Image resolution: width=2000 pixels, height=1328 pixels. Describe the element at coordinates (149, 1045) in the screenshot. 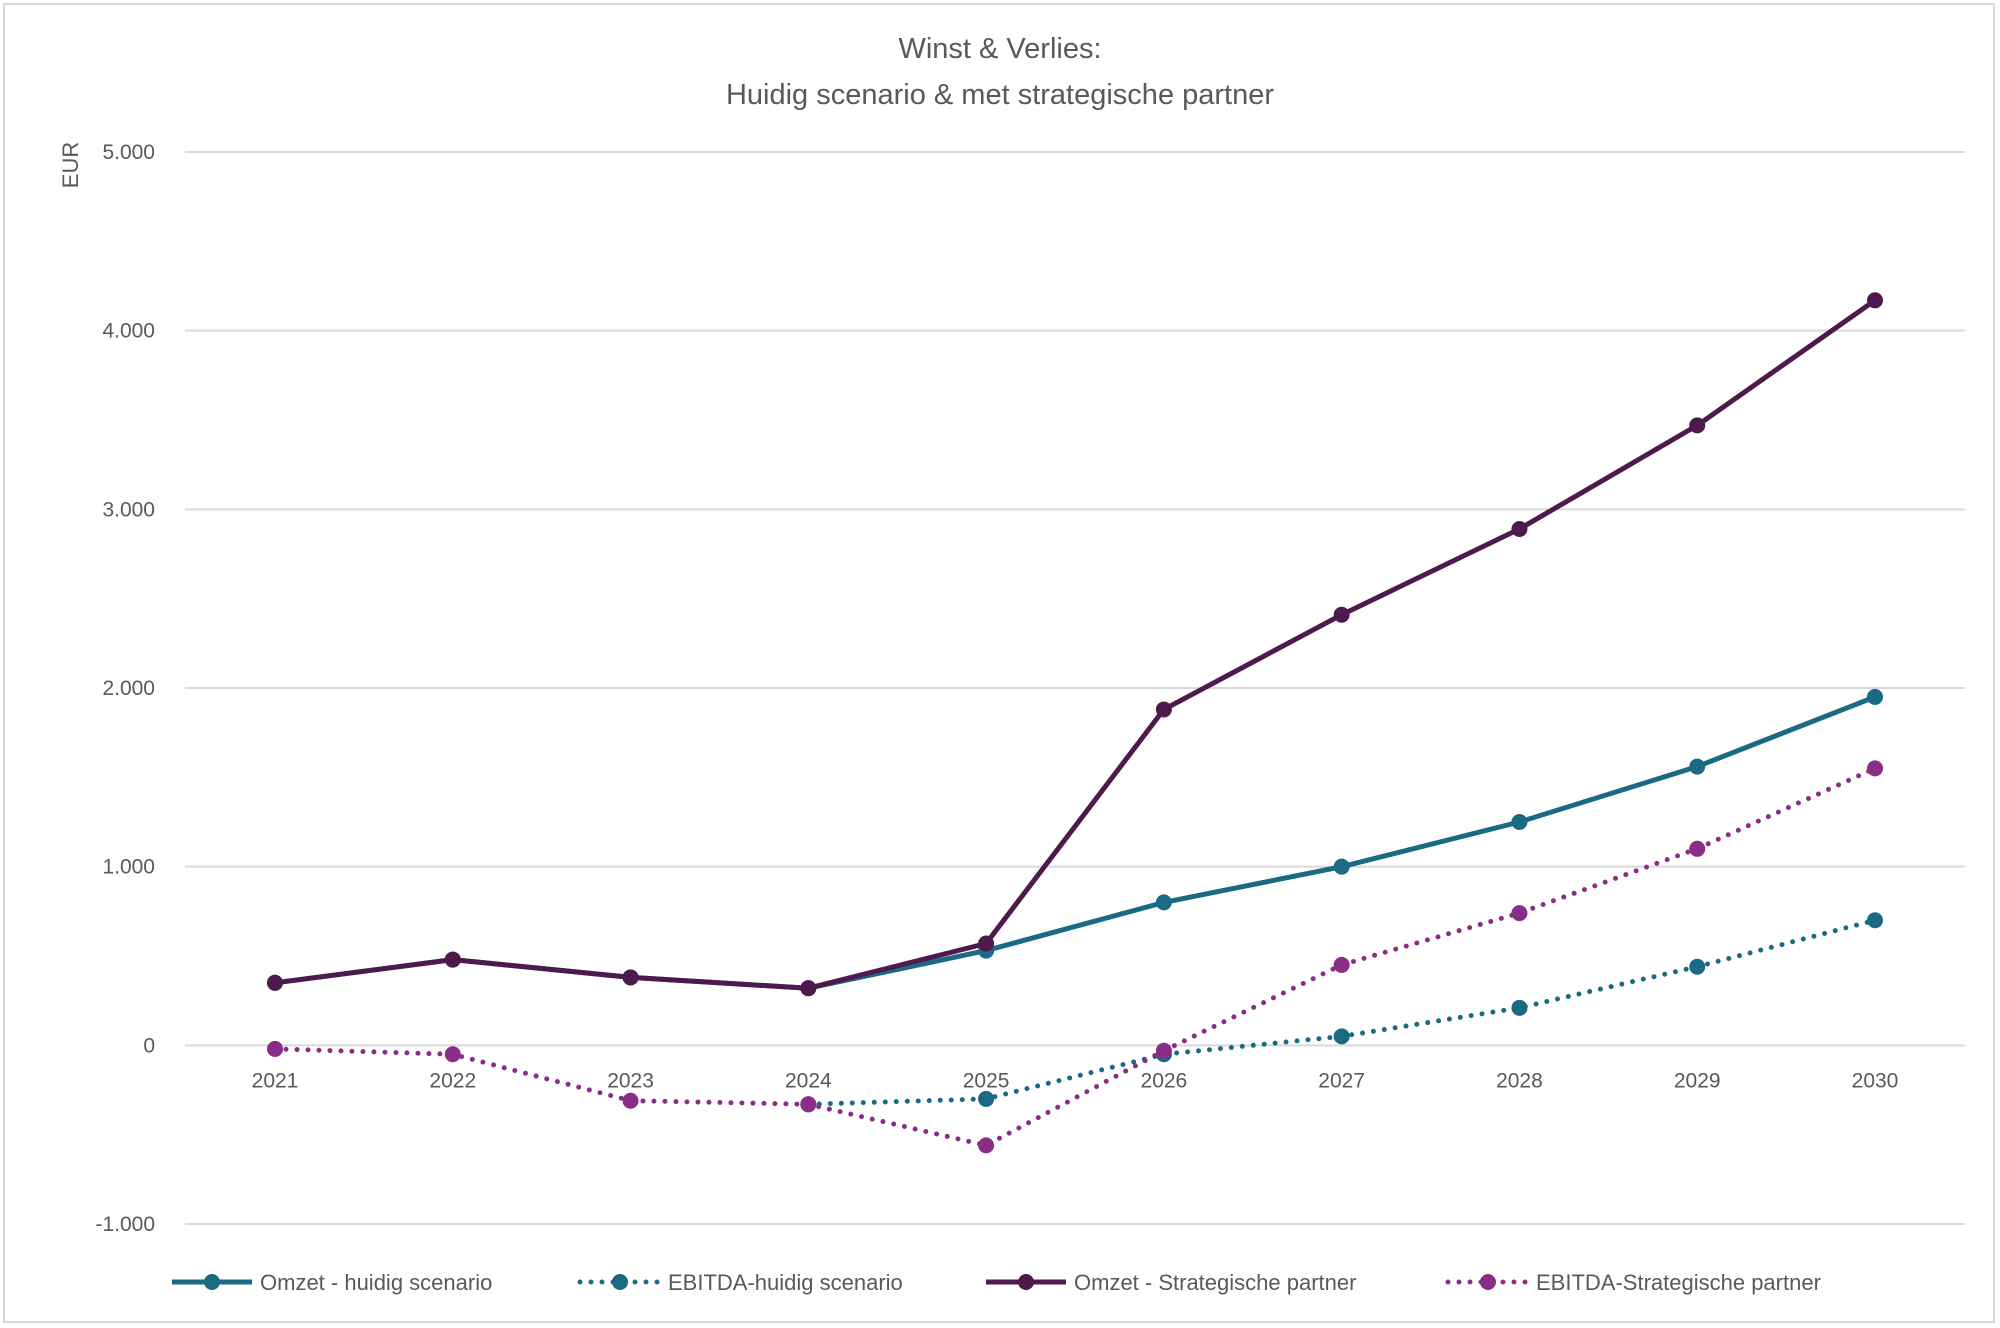

I see `y-tick-label: 0` at that location.